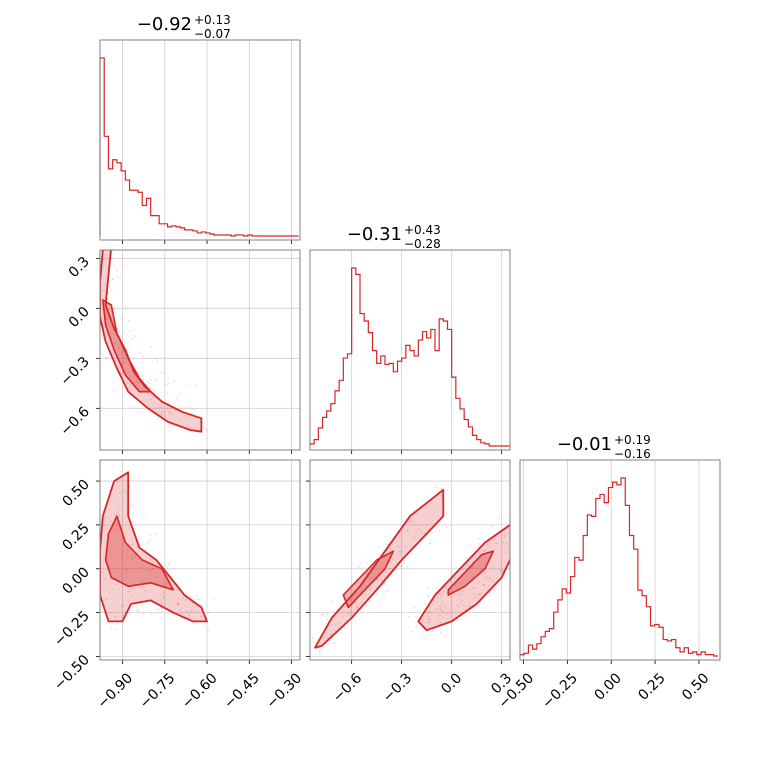 The height and width of the screenshot is (760, 760). I want to click on scatter-panel-1-0-bg, so click(200, 350).